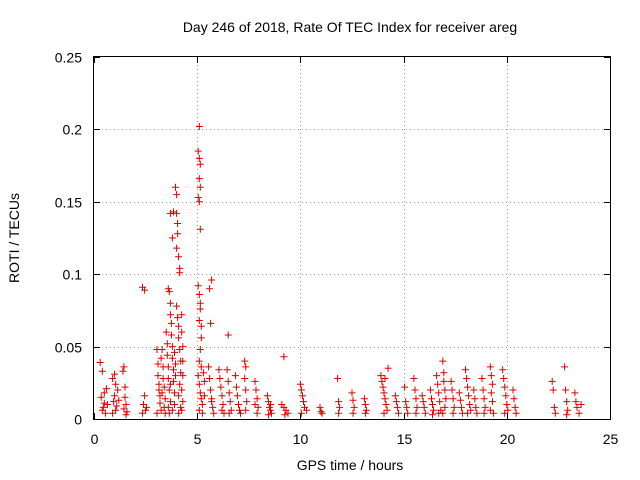 This screenshot has height=480, width=640. Describe the element at coordinates (301, 439) in the screenshot. I see `x-tick-label: 10` at that location.